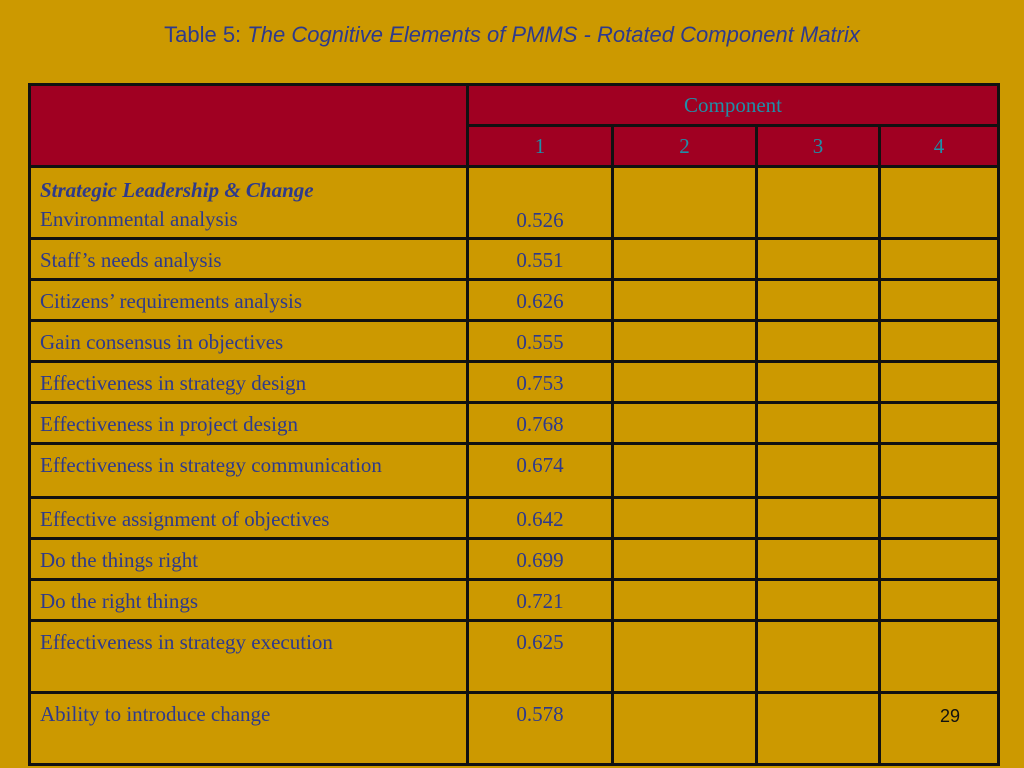  Describe the element at coordinates (185, 519) in the screenshot. I see `row-item-label: Effective assignment of objectives` at that location.